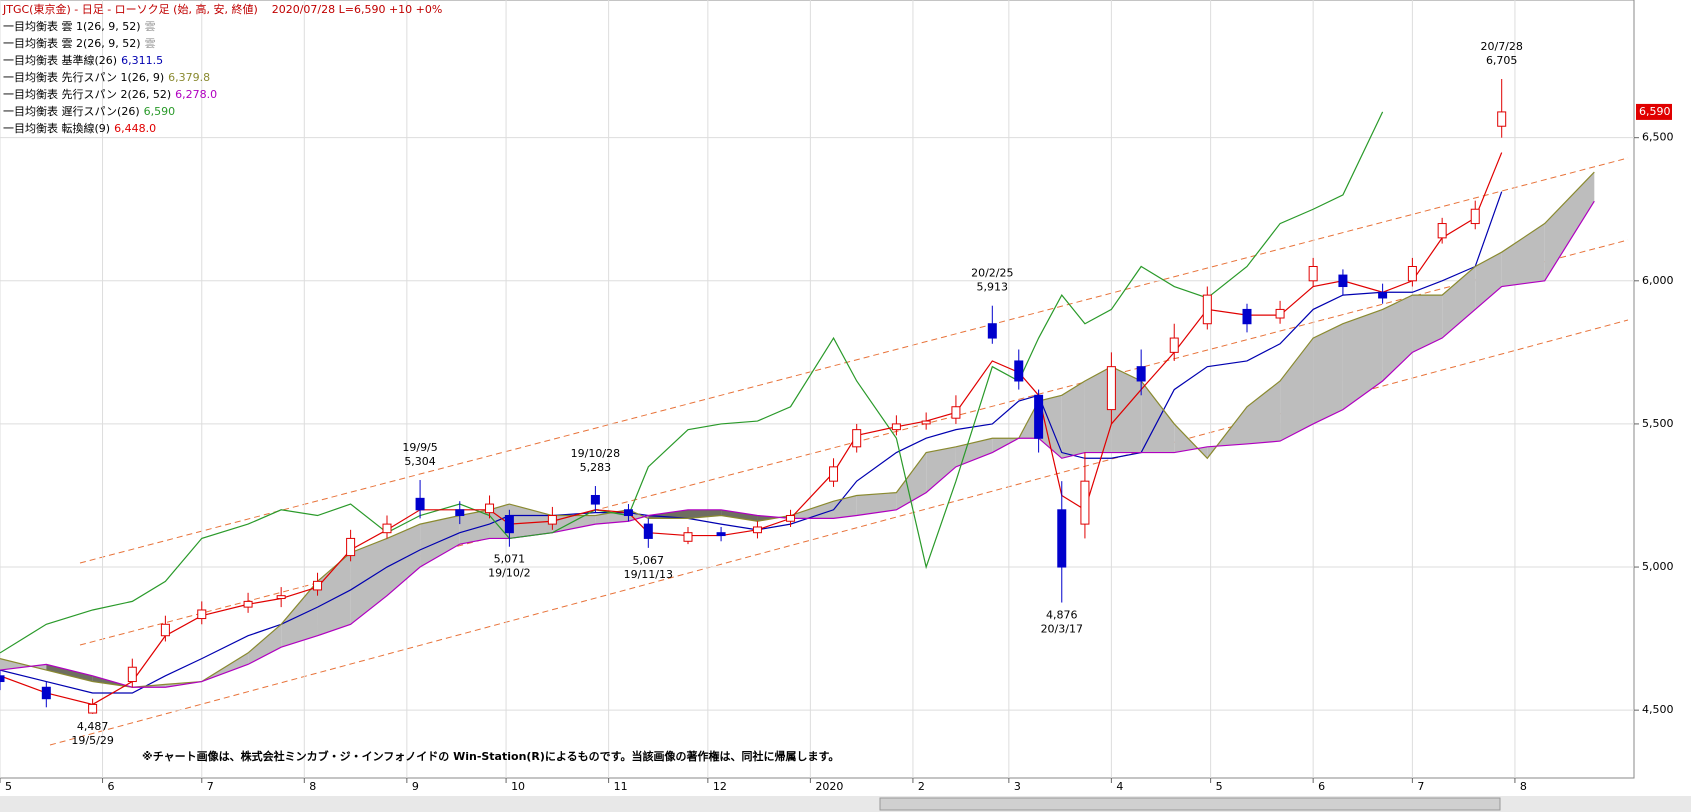 The image size is (1691, 812). I want to click on legend-name: 一目均衡表 雲 2(26, 9, 52), so click(72, 43).